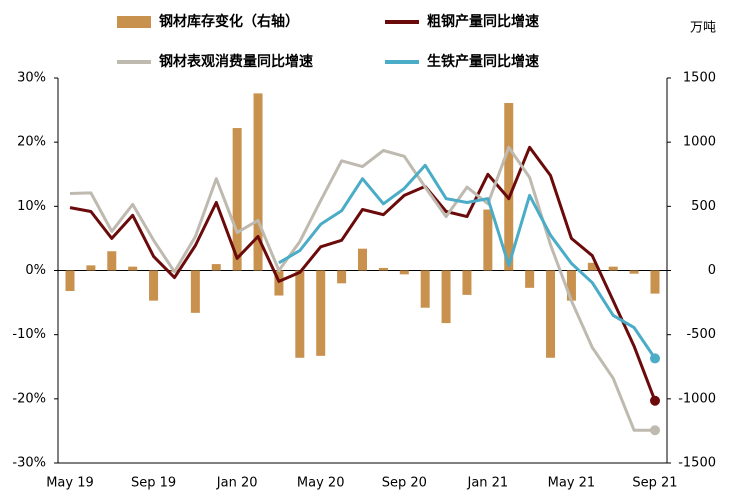 Image resolution: width=733 pixels, height=504 pixels. Describe the element at coordinates (697, 398) in the screenshot. I see `y2-tick-label: -1000` at that location.